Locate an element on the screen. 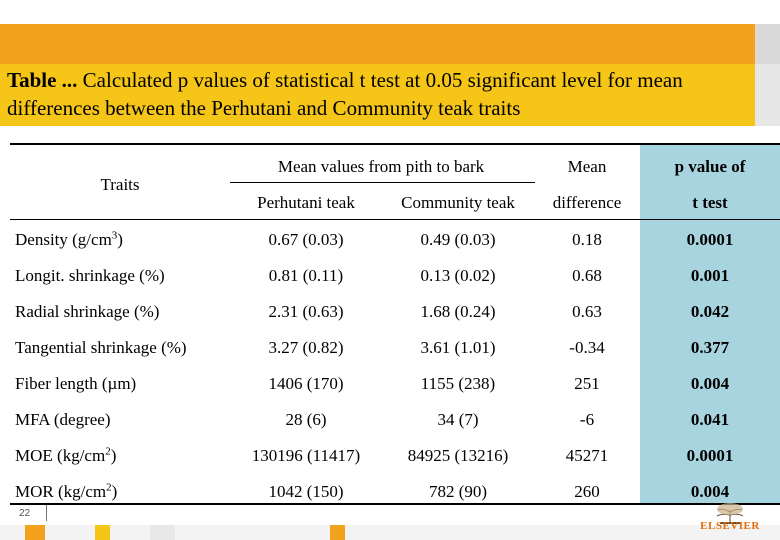 This screenshot has height=540, width=780. header-perhutani: Perhutani teak is located at coordinates (306, 202).